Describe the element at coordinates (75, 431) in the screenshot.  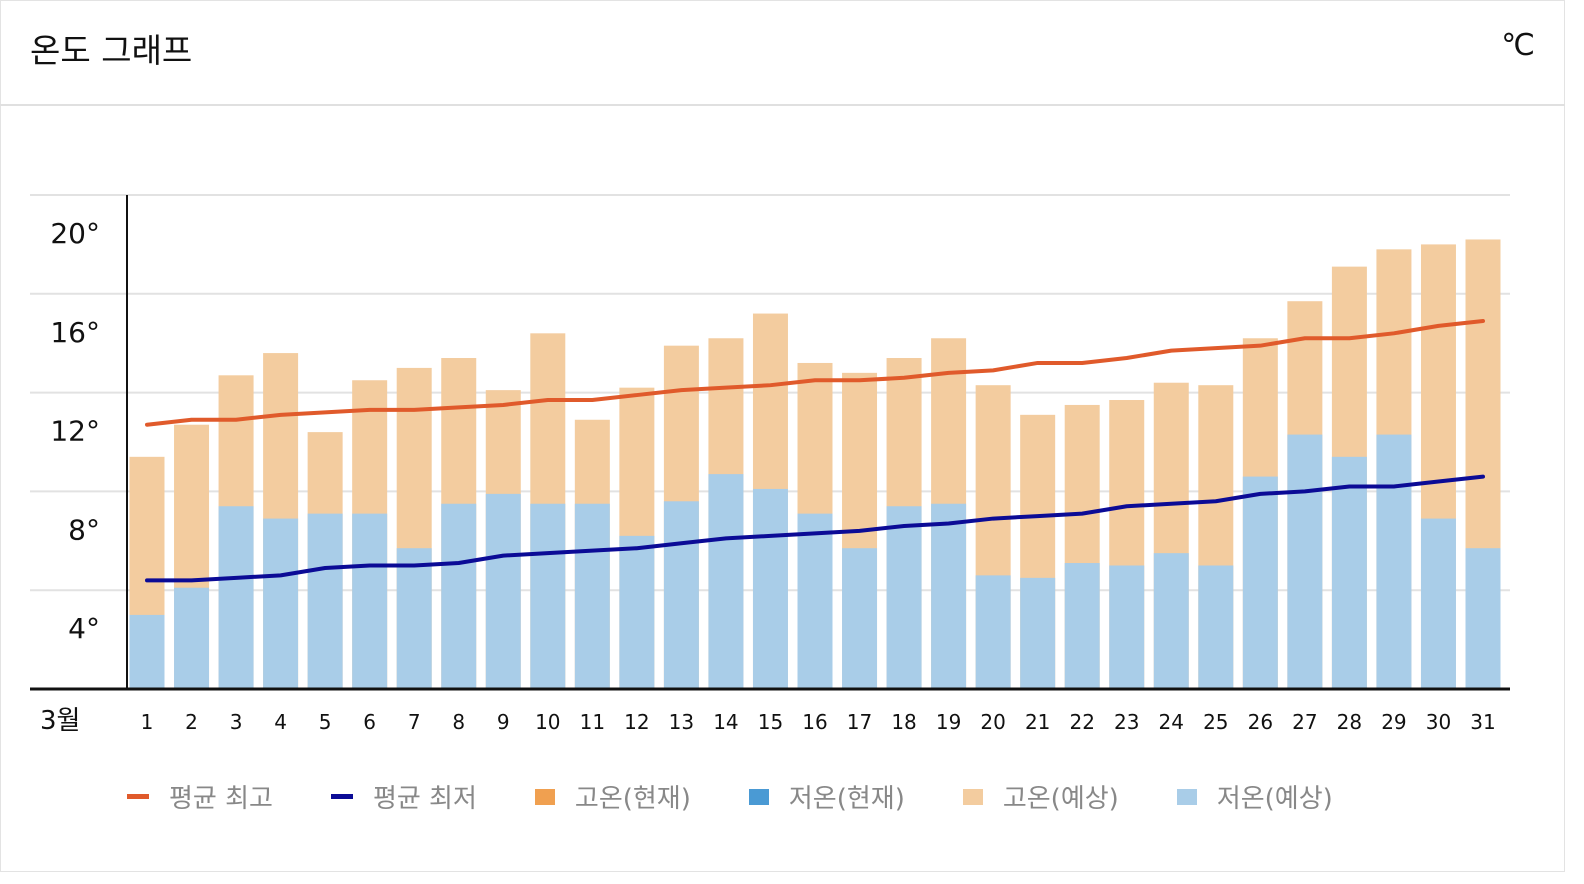
I see `y-tick-label: 12°` at that location.